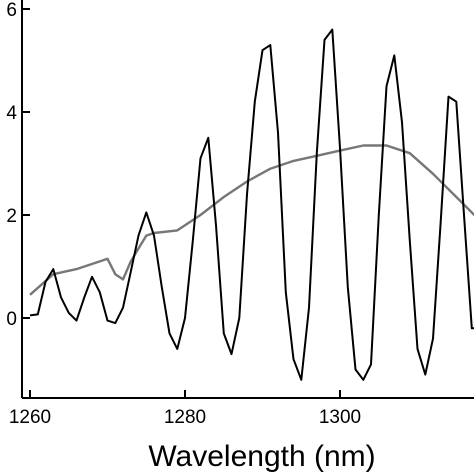  Describe the element at coordinates (11, 113) in the screenshot. I see `y-tick-label: 4` at that location.